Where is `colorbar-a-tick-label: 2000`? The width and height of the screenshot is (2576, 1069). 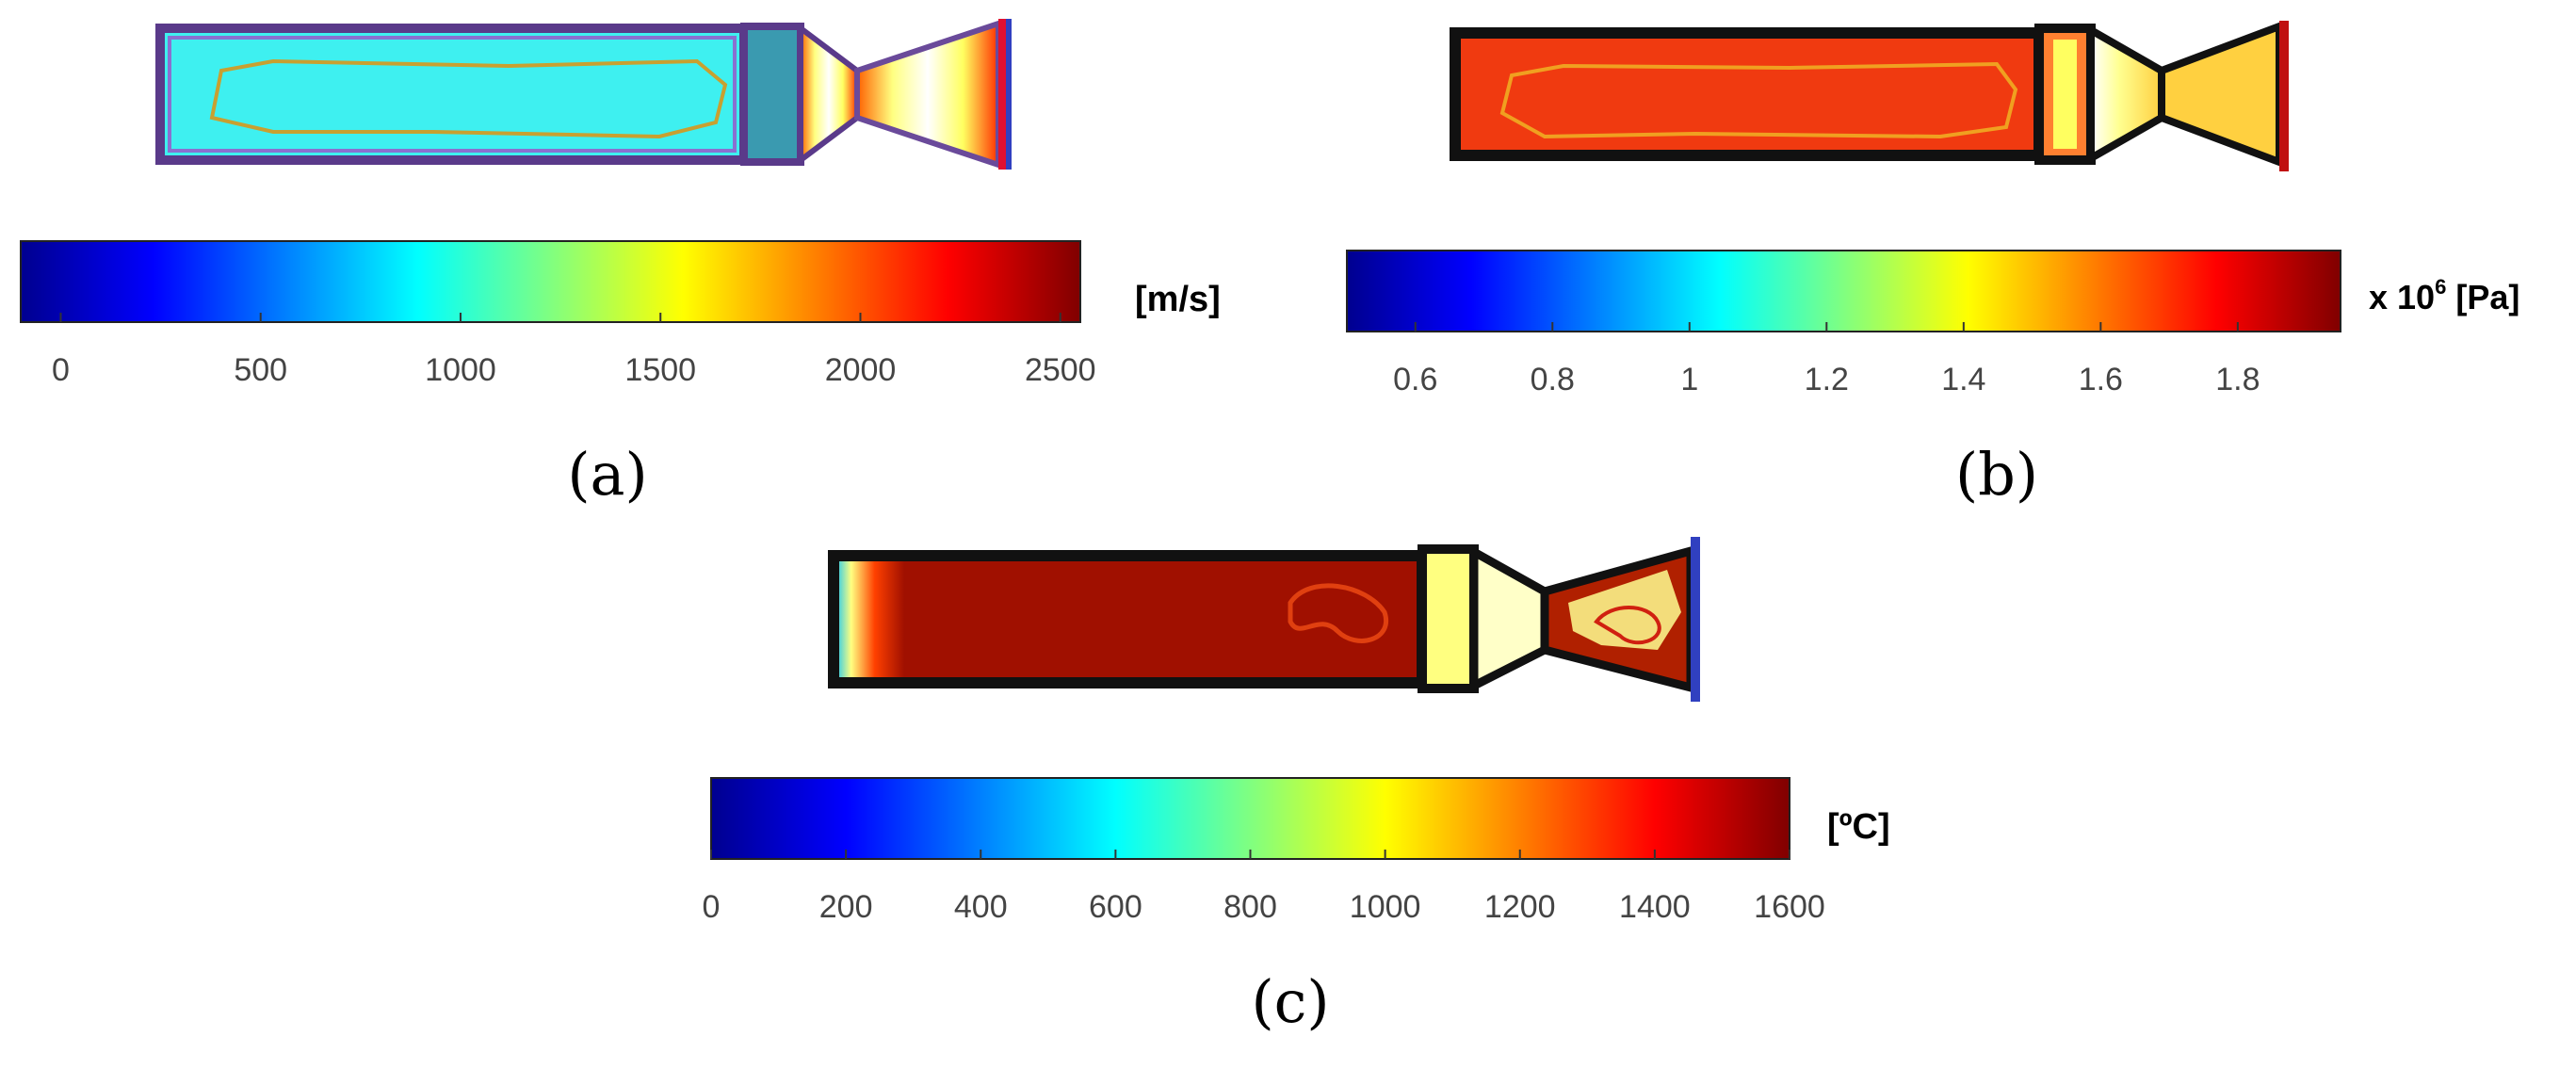
colorbar-a-tick-label: 2000 is located at coordinates (861, 370).